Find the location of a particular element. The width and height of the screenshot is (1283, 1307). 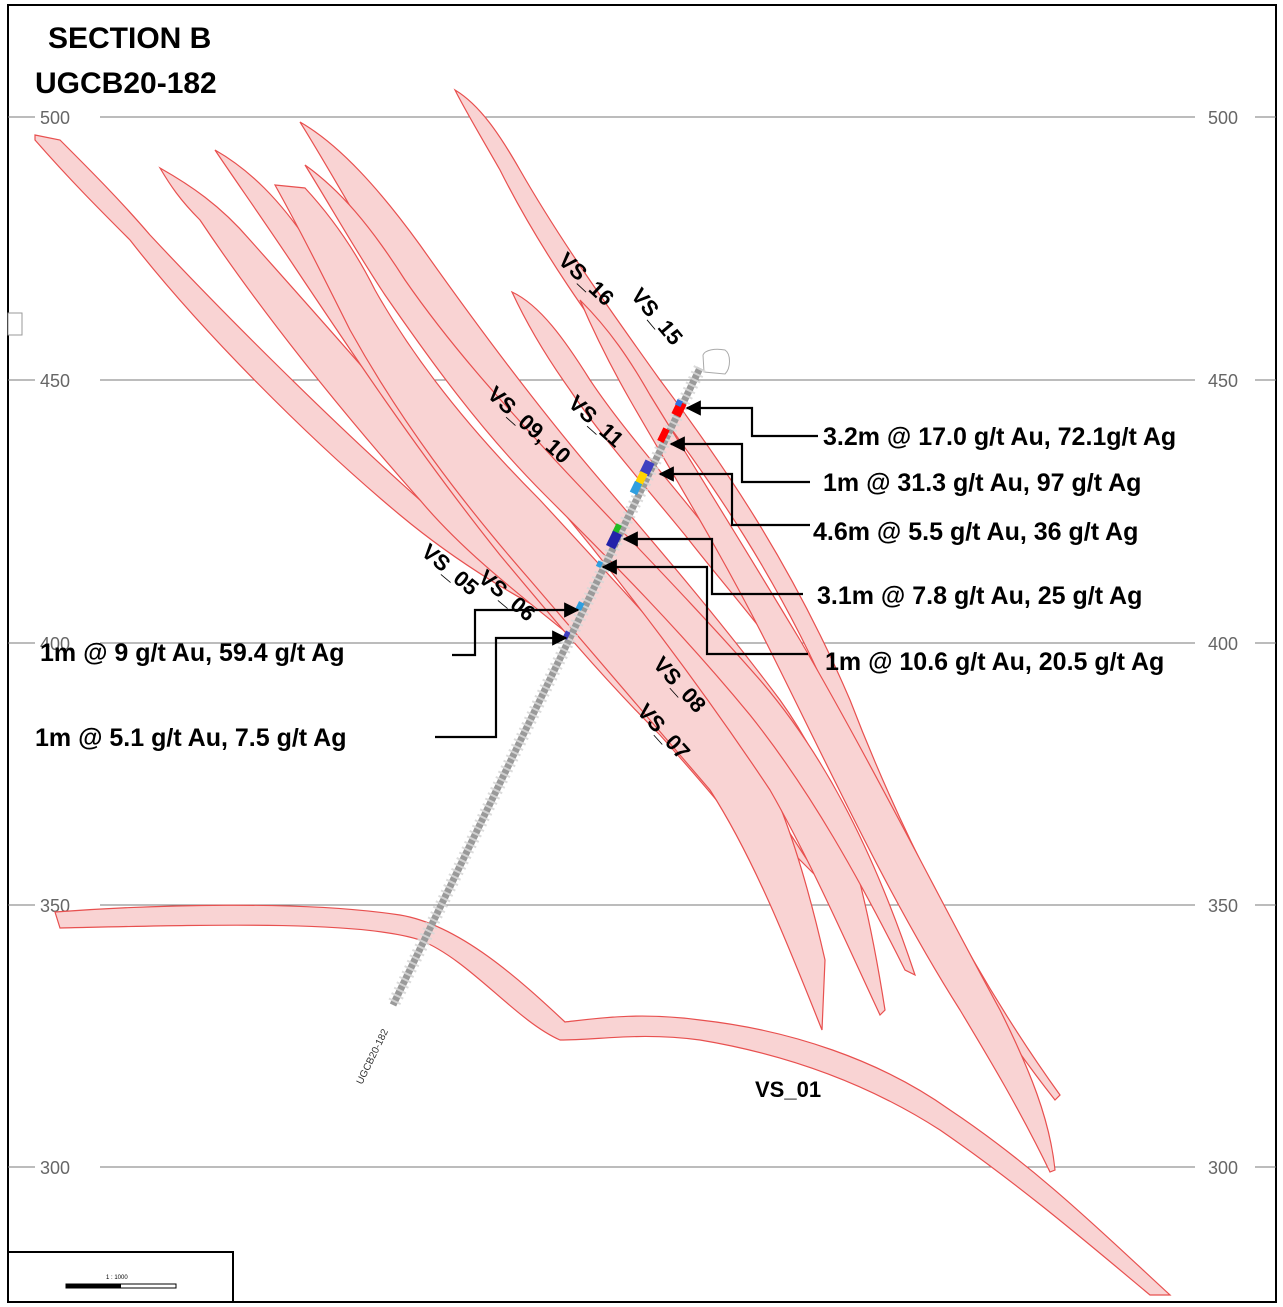

collar-symbol is located at coordinates (716, 361).